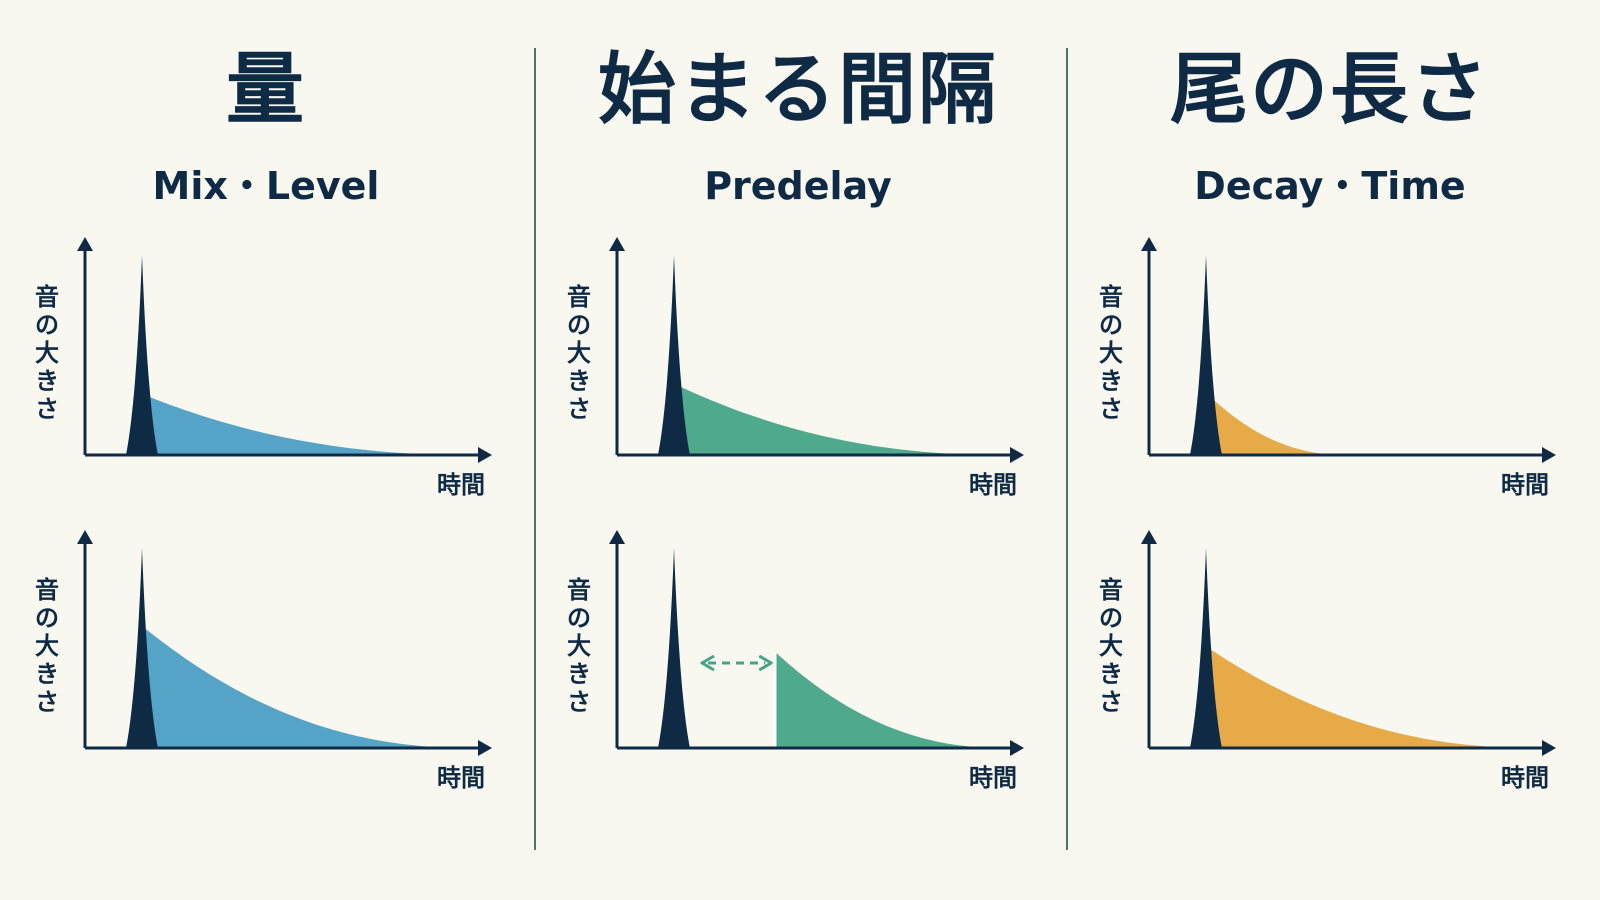  I want to click on predelay-arrowhead-right, so click(765, 663).